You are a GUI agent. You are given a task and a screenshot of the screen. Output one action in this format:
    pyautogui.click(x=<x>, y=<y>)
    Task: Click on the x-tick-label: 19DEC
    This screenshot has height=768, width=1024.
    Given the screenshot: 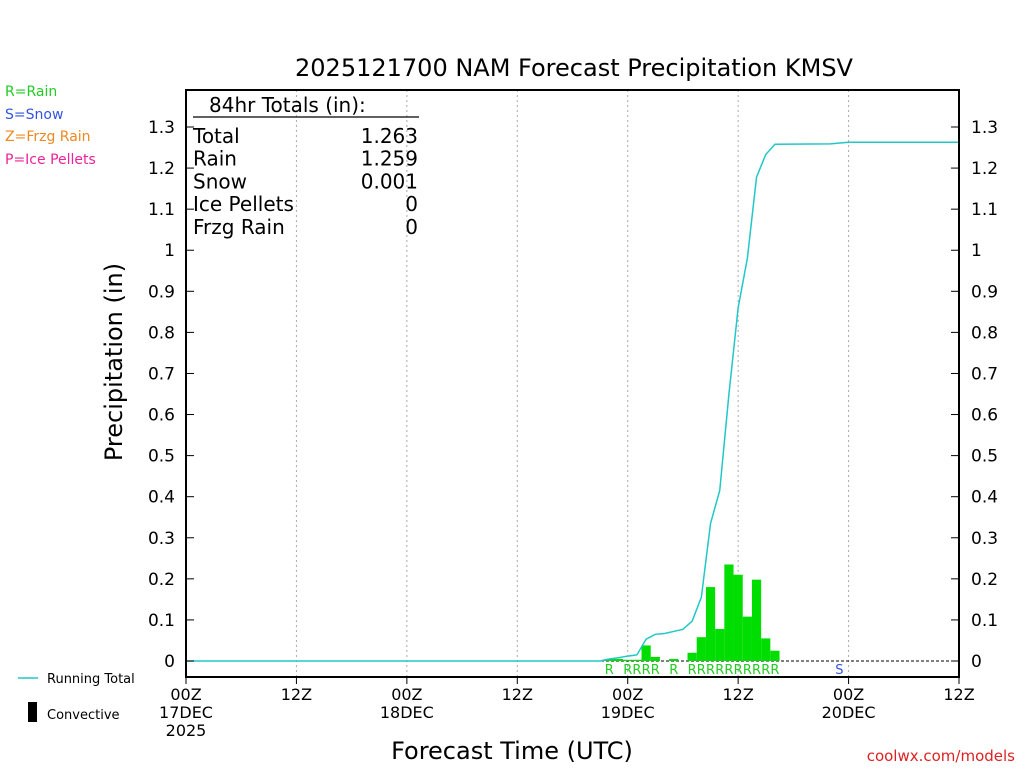 What is the action you would take?
    pyautogui.click(x=628, y=712)
    